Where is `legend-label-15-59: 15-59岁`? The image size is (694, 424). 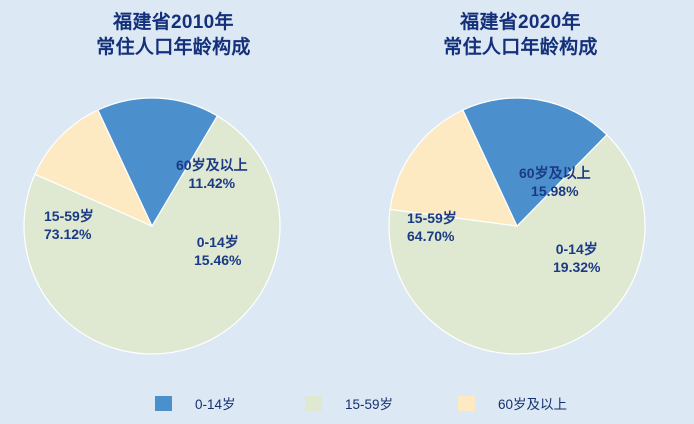
legend-label-15-59: 15-59岁 is located at coordinates (369, 404).